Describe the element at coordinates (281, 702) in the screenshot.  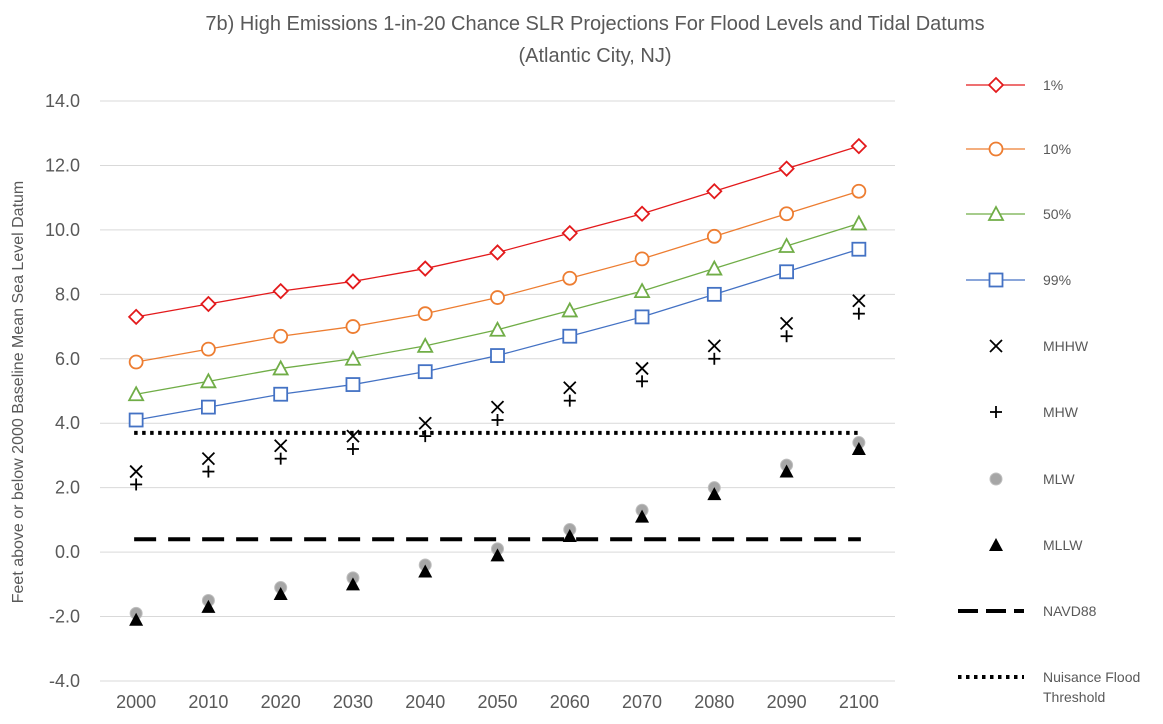
I see `x-tick-label: 2020` at that location.